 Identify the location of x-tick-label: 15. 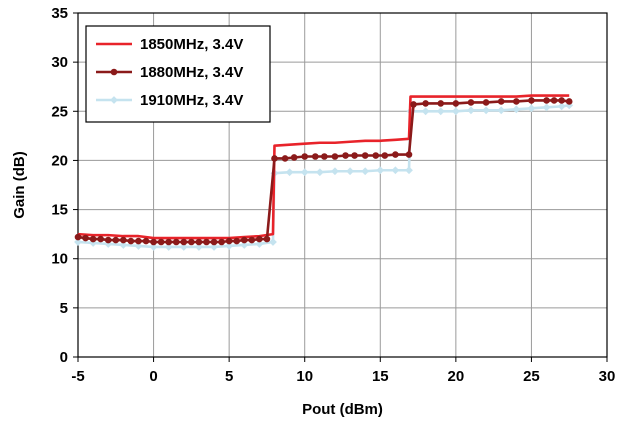
(380, 376).